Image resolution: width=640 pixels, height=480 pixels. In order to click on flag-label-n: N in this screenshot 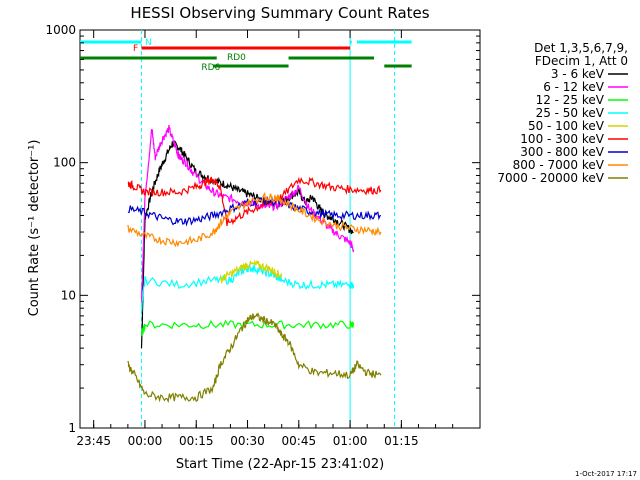, I will do `click(148, 43)`.